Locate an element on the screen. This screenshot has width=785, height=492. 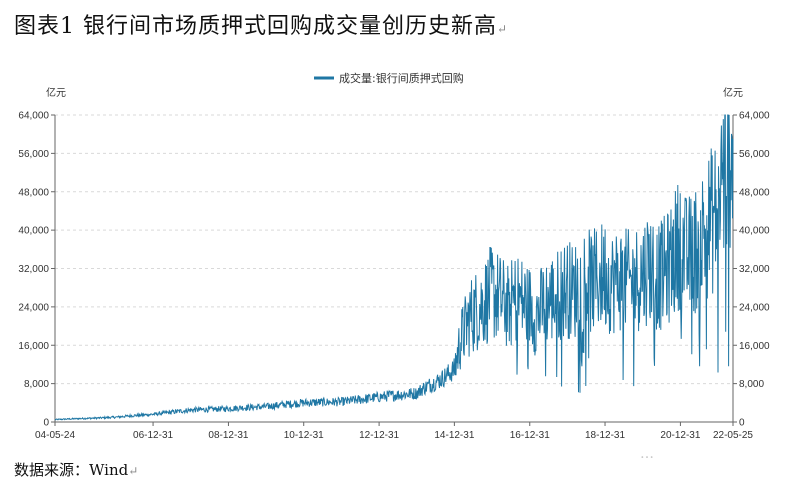
x-tick-label: 14-12-31 is located at coordinates (454, 435).